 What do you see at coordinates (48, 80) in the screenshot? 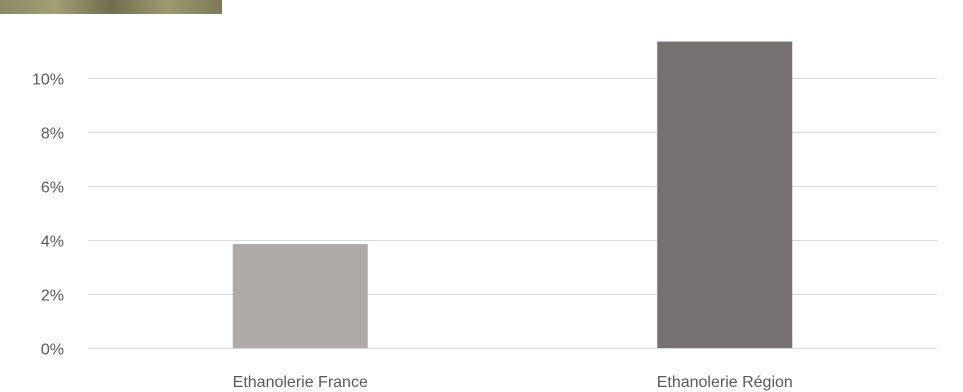
I see `y-tick-label: 10%` at bounding box center [48, 80].